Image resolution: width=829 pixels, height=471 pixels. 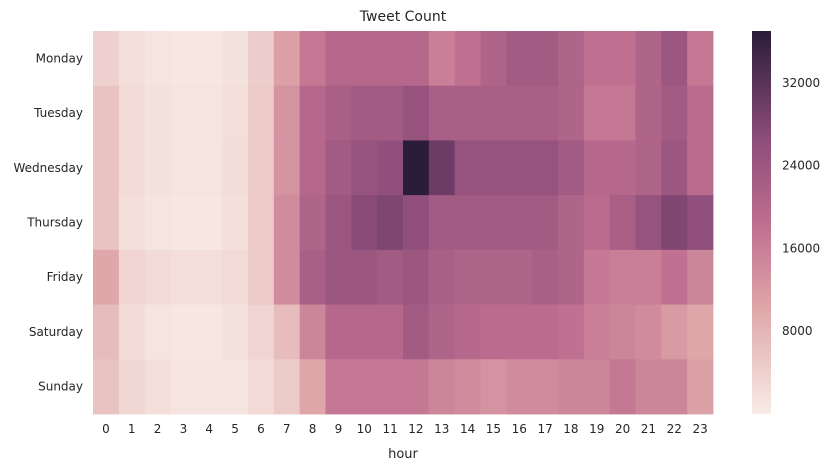 What do you see at coordinates (801, 248) in the screenshot?
I see `colorbar-tick-label: 16000` at bounding box center [801, 248].